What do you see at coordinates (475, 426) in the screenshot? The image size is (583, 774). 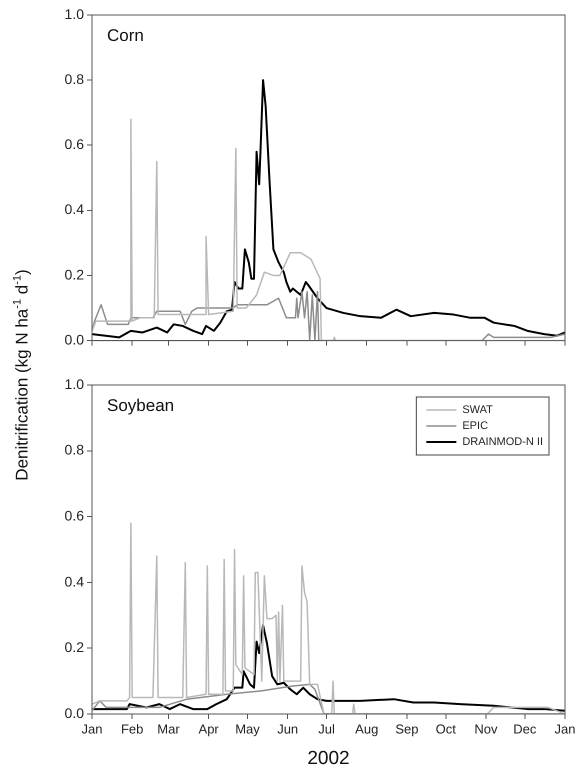 I see `legend-label: EPIC` at bounding box center [475, 426].